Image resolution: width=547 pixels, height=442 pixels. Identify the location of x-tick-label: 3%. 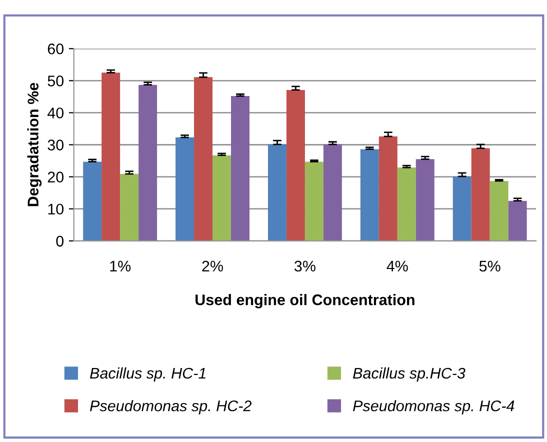
(305, 266).